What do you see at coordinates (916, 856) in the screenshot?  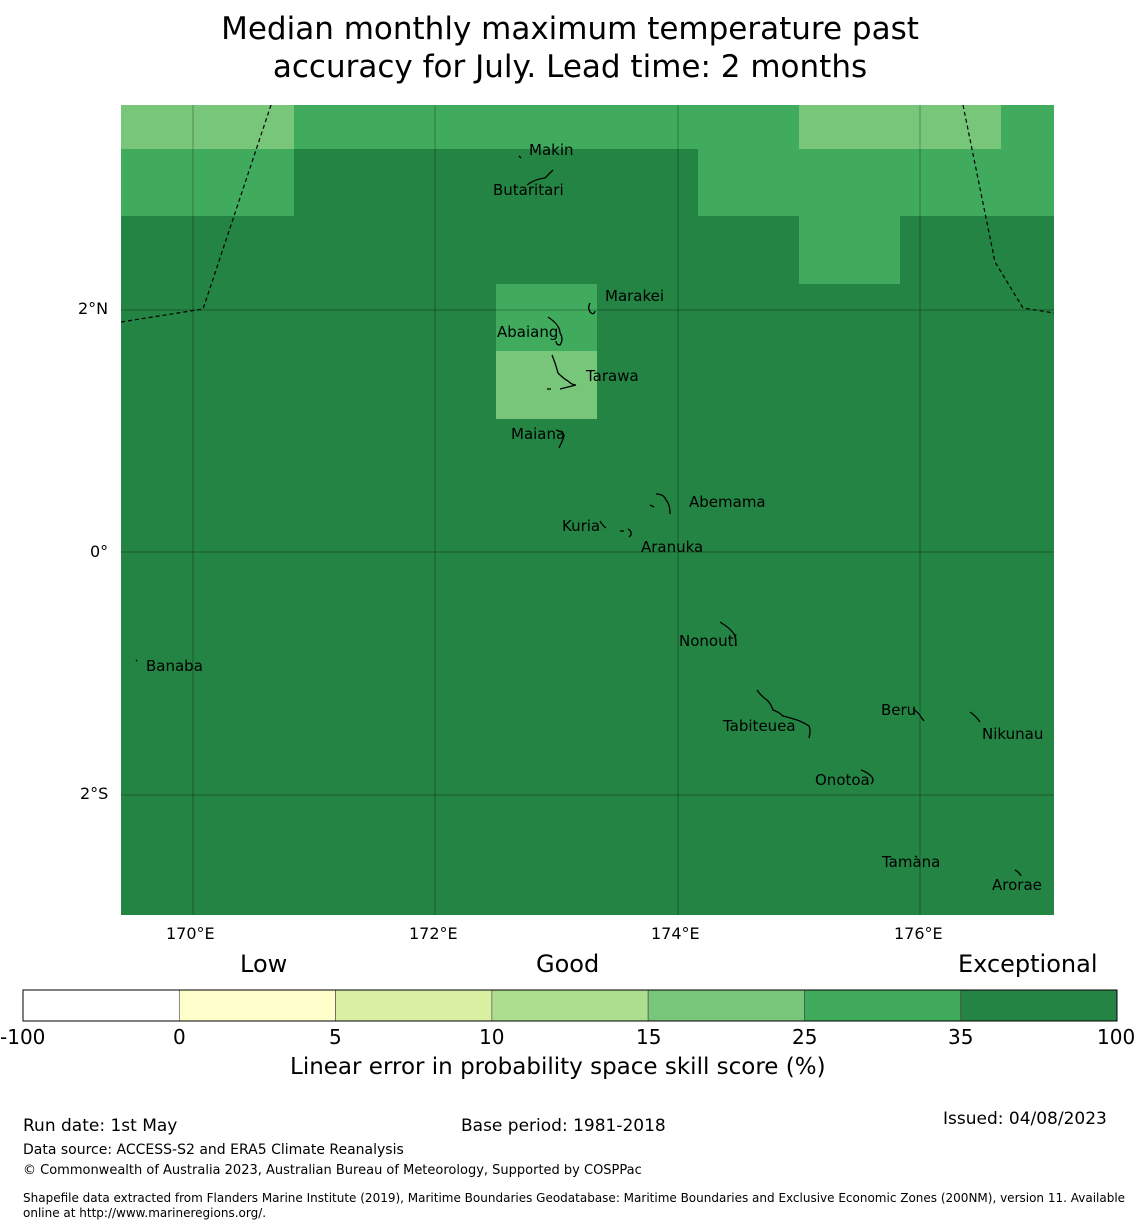 I see `coast-tamana` at bounding box center [916, 856].